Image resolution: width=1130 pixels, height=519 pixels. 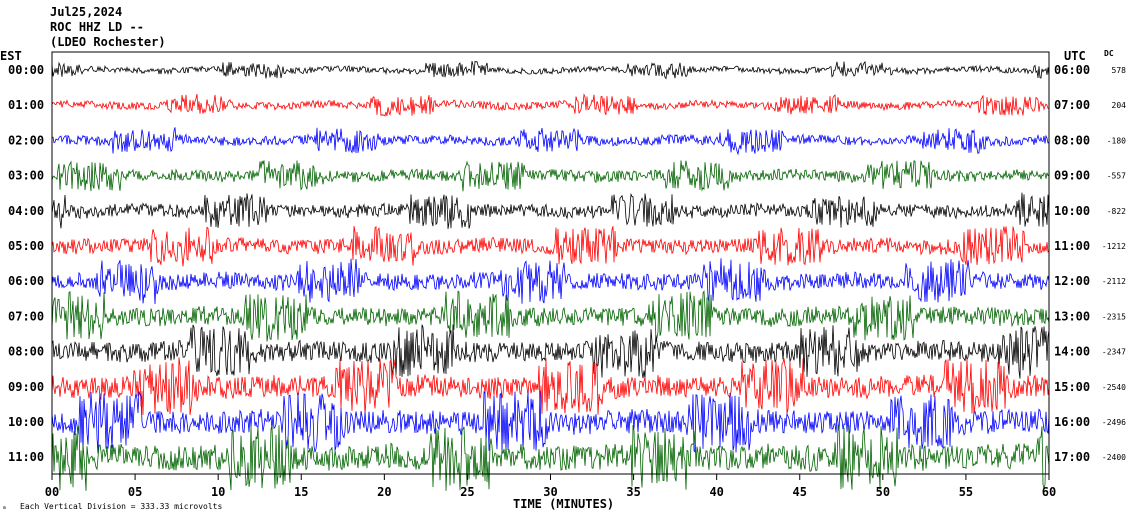 What do you see at coordinates (1072, 140) in the screenshot?
I see `utc-time-label: 08:00` at bounding box center [1072, 140].